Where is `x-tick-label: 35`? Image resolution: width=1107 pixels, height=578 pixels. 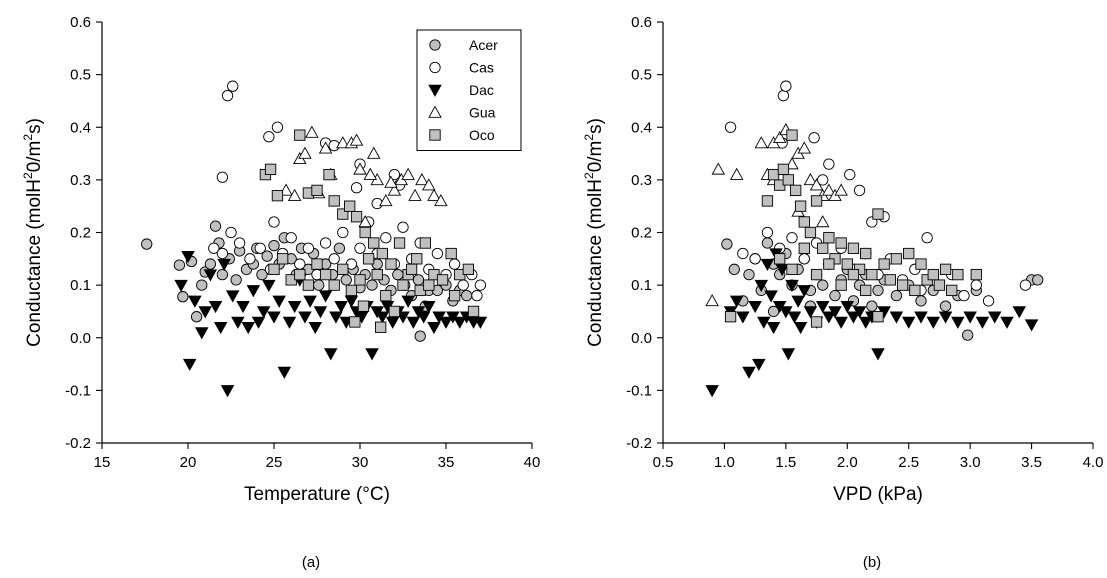
x-tick-label: 35 is located at coordinates (446, 462).